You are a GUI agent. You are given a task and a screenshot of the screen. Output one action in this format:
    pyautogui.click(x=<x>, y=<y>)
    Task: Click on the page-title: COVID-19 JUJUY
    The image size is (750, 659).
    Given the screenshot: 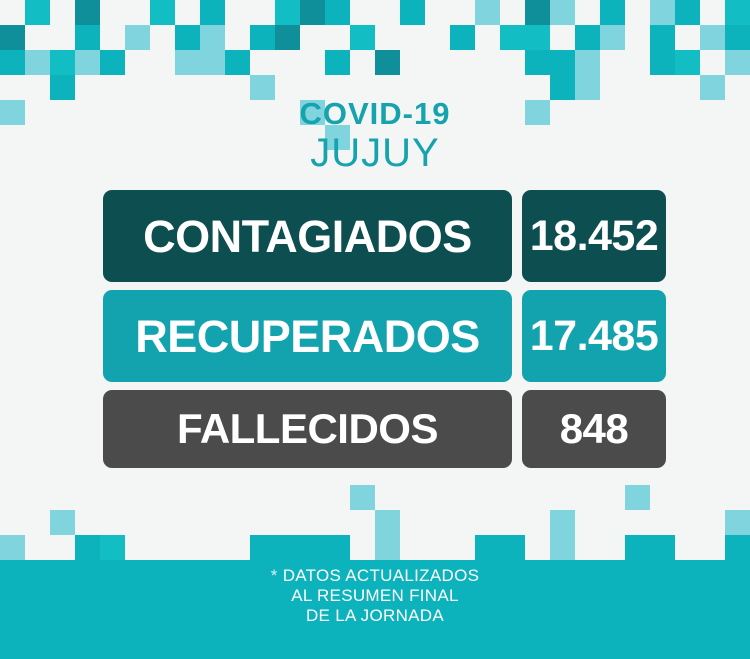 What is the action you would take?
    pyautogui.click(x=375, y=135)
    